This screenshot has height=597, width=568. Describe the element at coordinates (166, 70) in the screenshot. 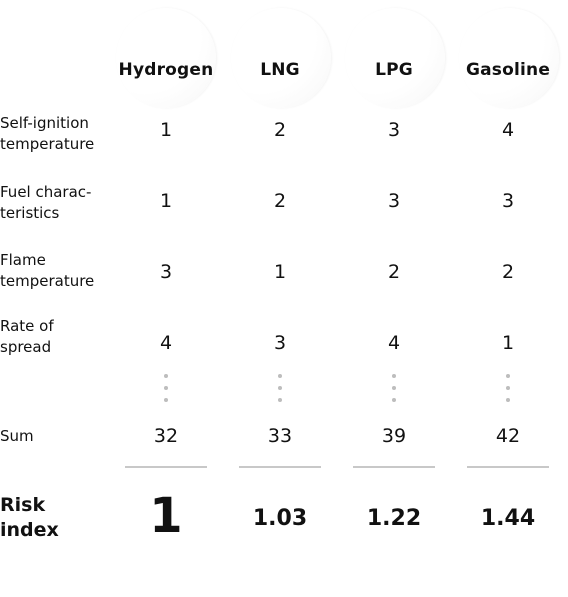

I see `column-header-hydrogen: Hydrogen` at that location.